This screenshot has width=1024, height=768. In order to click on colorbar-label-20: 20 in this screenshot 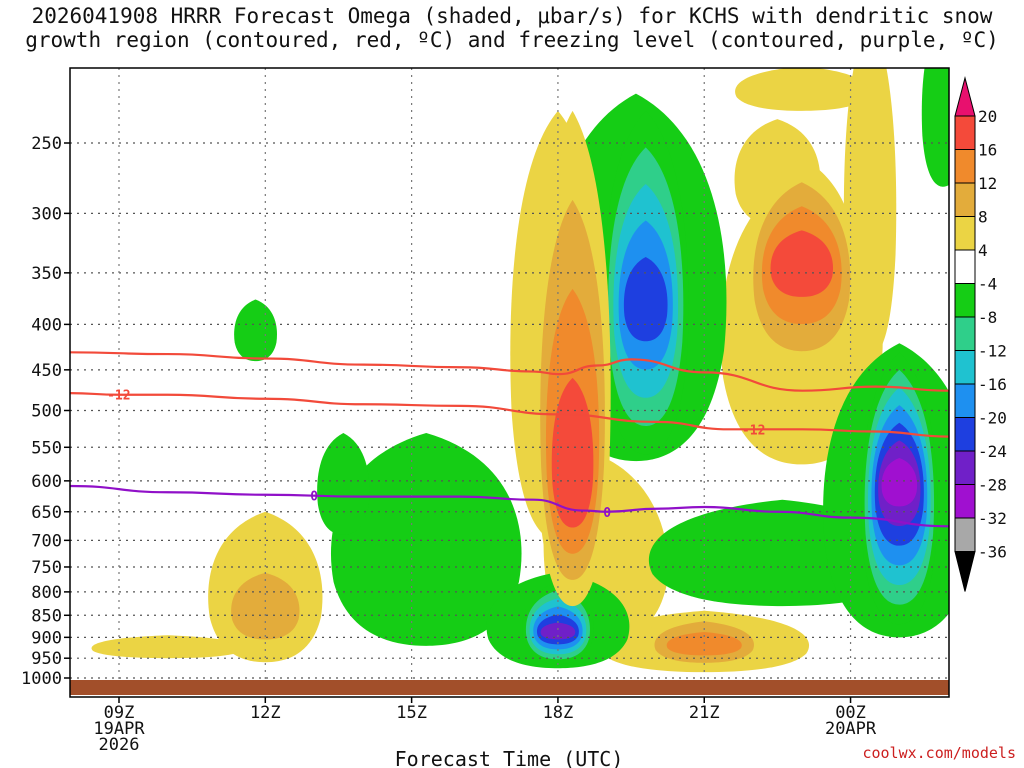, I will do `click(987, 116)`.